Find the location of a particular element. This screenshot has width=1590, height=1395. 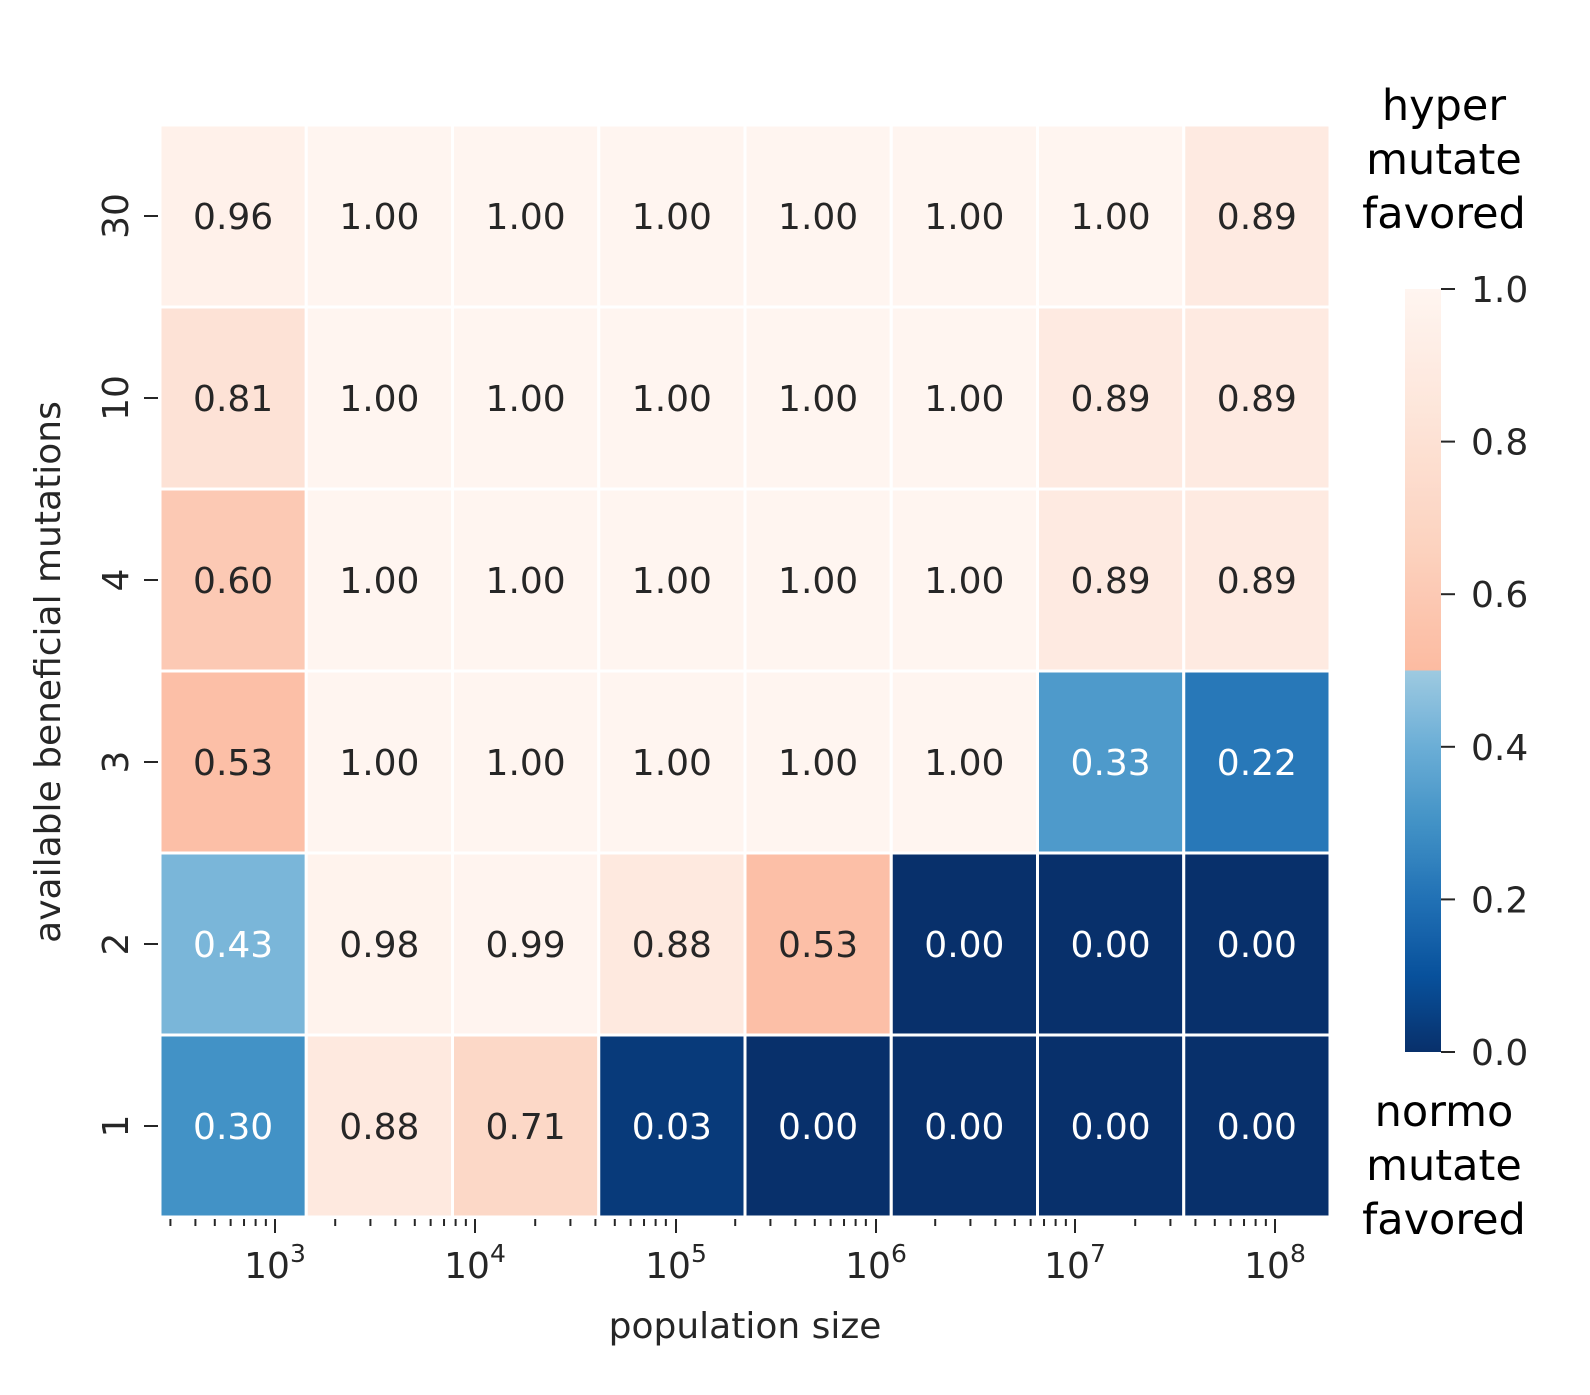

cell-value-label: 0.03 is located at coordinates (672, 1127).